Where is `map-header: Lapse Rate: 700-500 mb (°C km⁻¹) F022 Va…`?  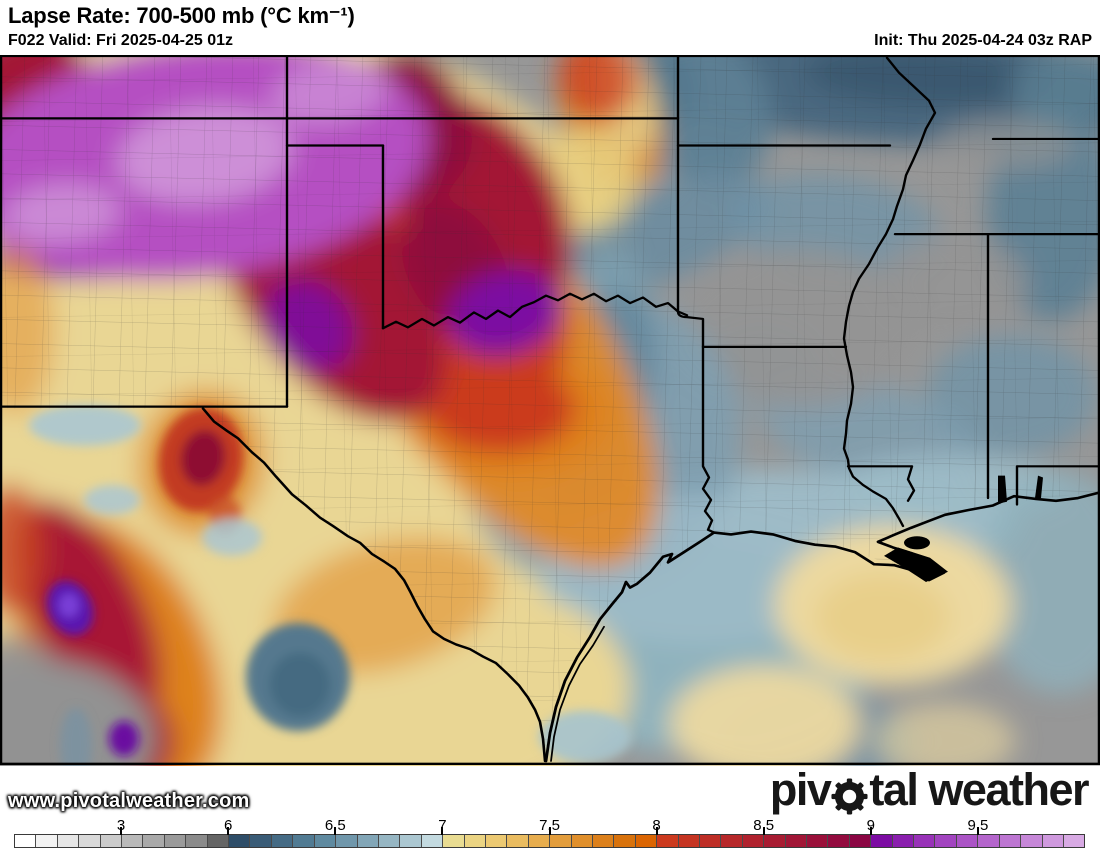 map-header: Lapse Rate: 700-500 mb (°C km⁻¹) F022 Va… is located at coordinates (550, 27).